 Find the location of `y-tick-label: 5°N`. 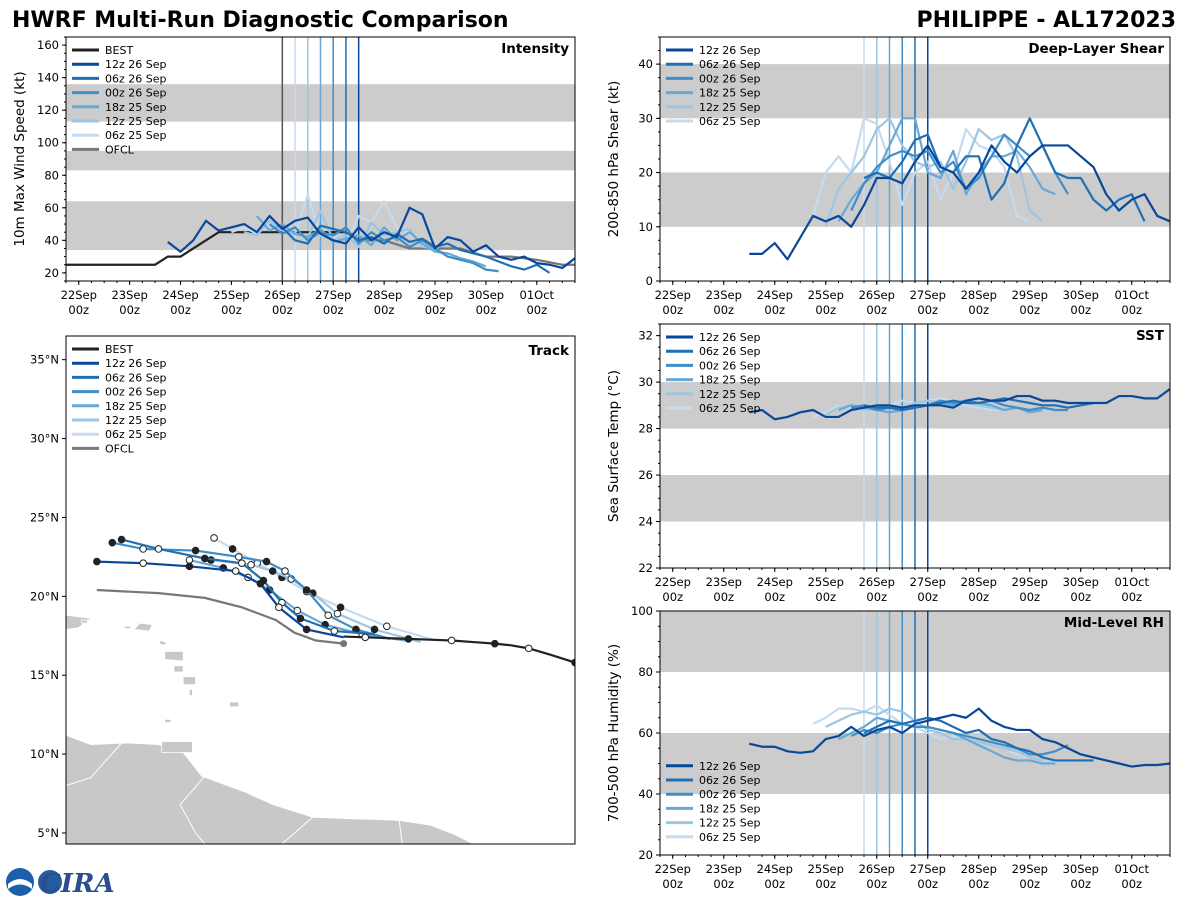

y-tick-label: 5°N is located at coordinates (48, 833).